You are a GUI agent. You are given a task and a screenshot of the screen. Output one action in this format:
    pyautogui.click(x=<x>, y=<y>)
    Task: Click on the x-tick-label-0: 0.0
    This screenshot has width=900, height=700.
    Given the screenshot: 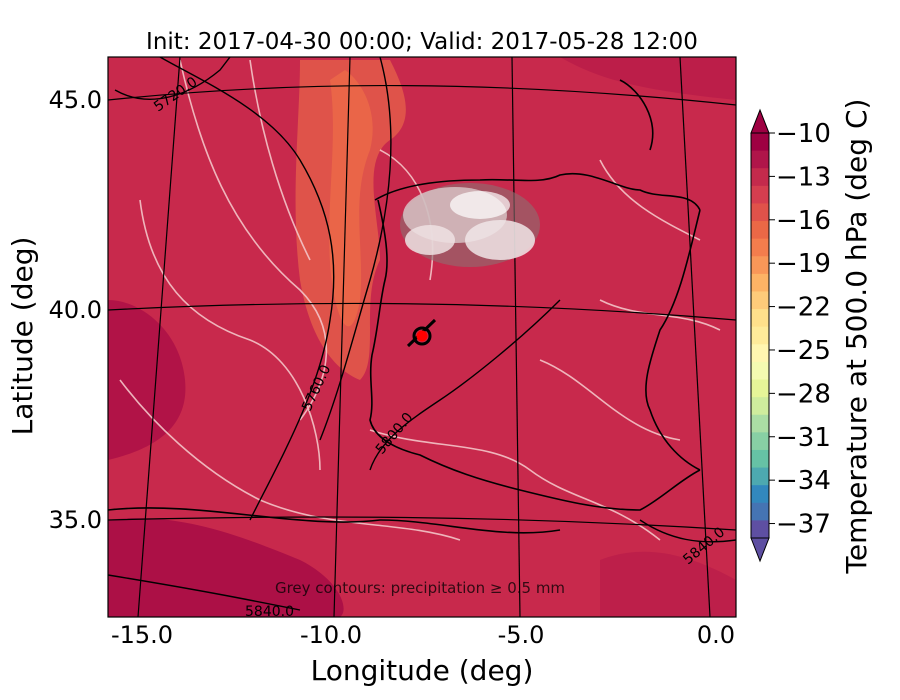 What is the action you would take?
    pyautogui.click(x=716, y=635)
    